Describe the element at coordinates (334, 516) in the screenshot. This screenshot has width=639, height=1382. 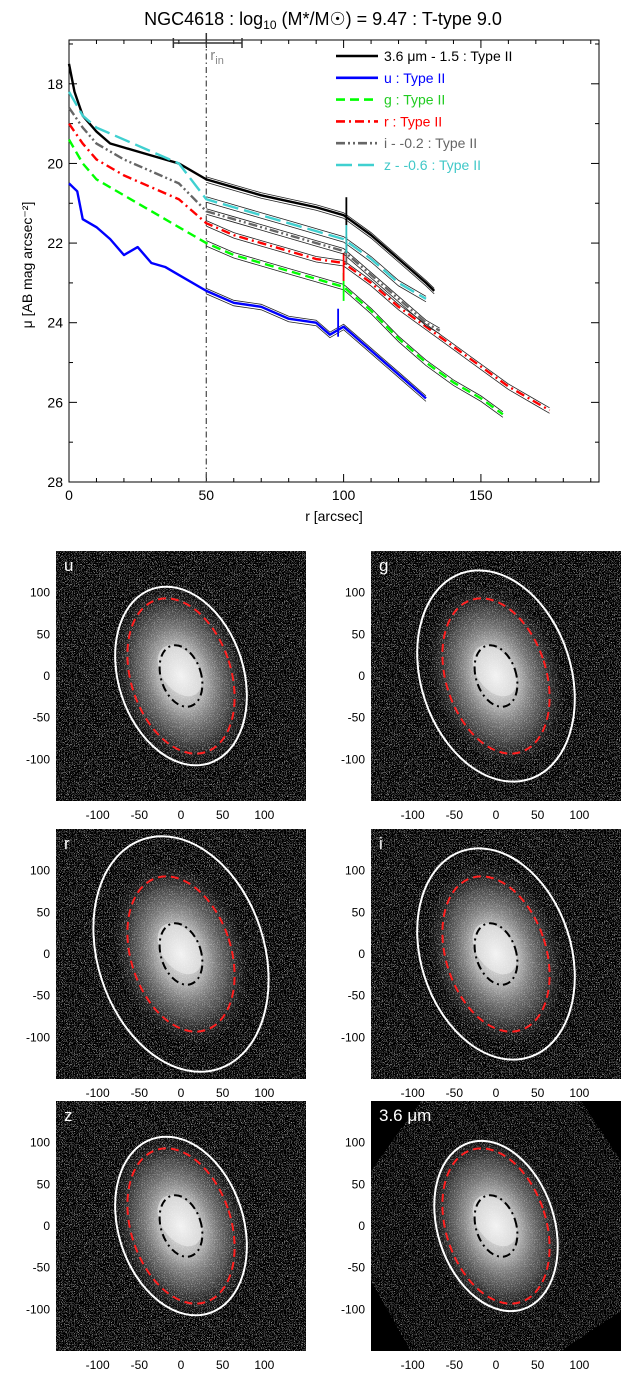
I see `x-axis-label: r [arcsec]` at that location.